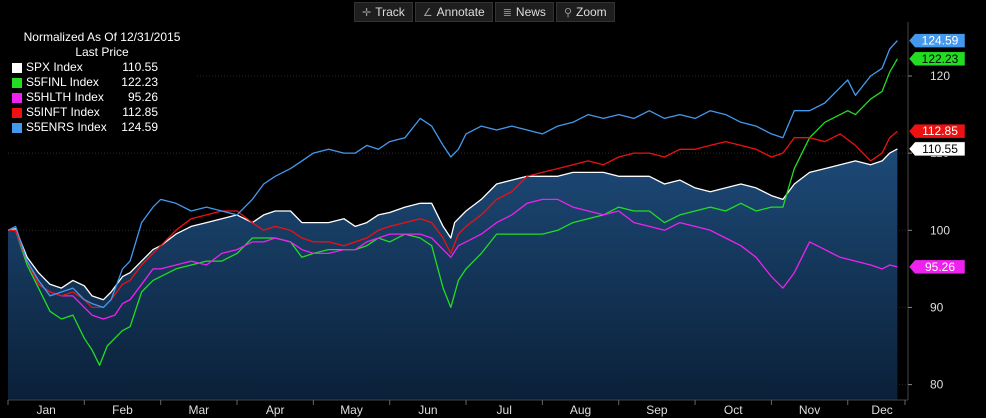  Describe the element at coordinates (881, 410) in the screenshot. I see `x-tick-label: Dec` at that location.